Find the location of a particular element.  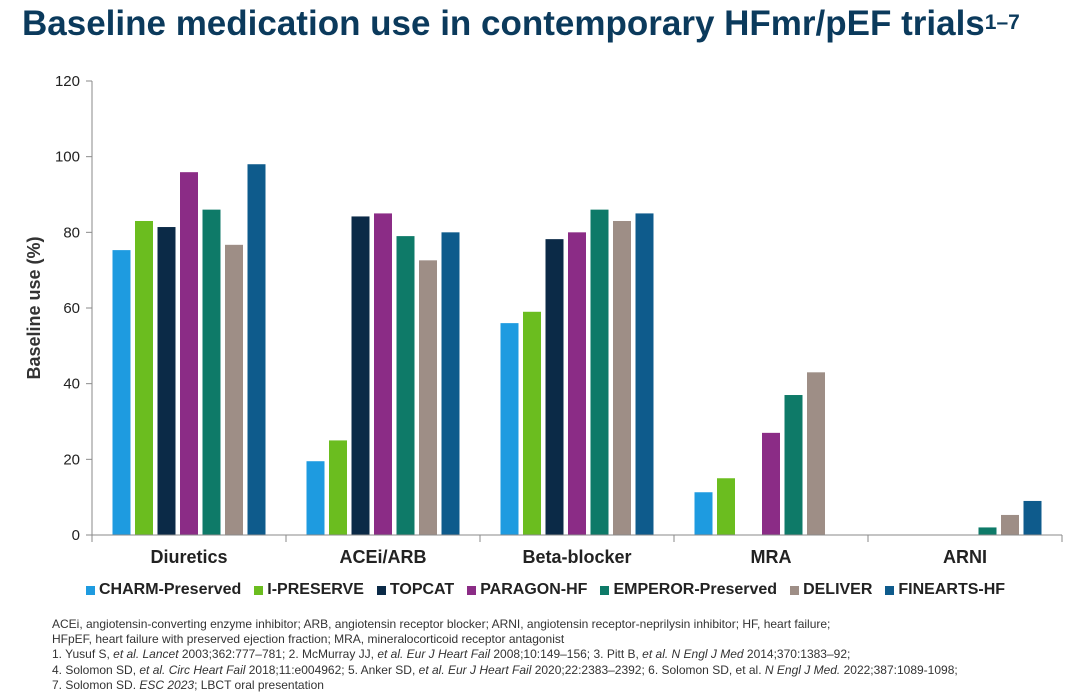

legend-item: PARAGON-HF is located at coordinates (527, 590).